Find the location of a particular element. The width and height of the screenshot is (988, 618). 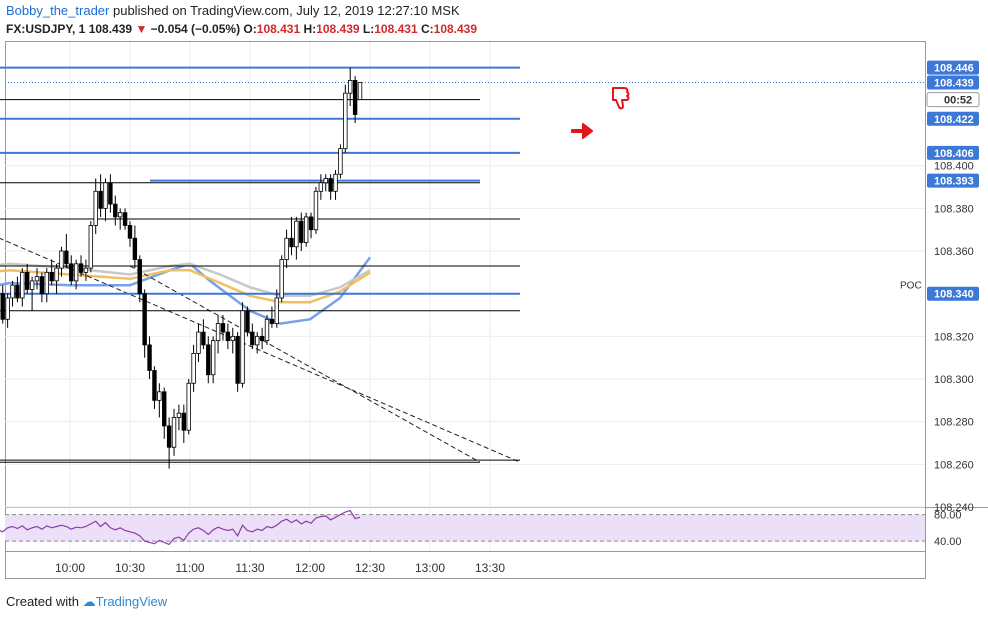

last-price: 108.439 is located at coordinates (110, 29).